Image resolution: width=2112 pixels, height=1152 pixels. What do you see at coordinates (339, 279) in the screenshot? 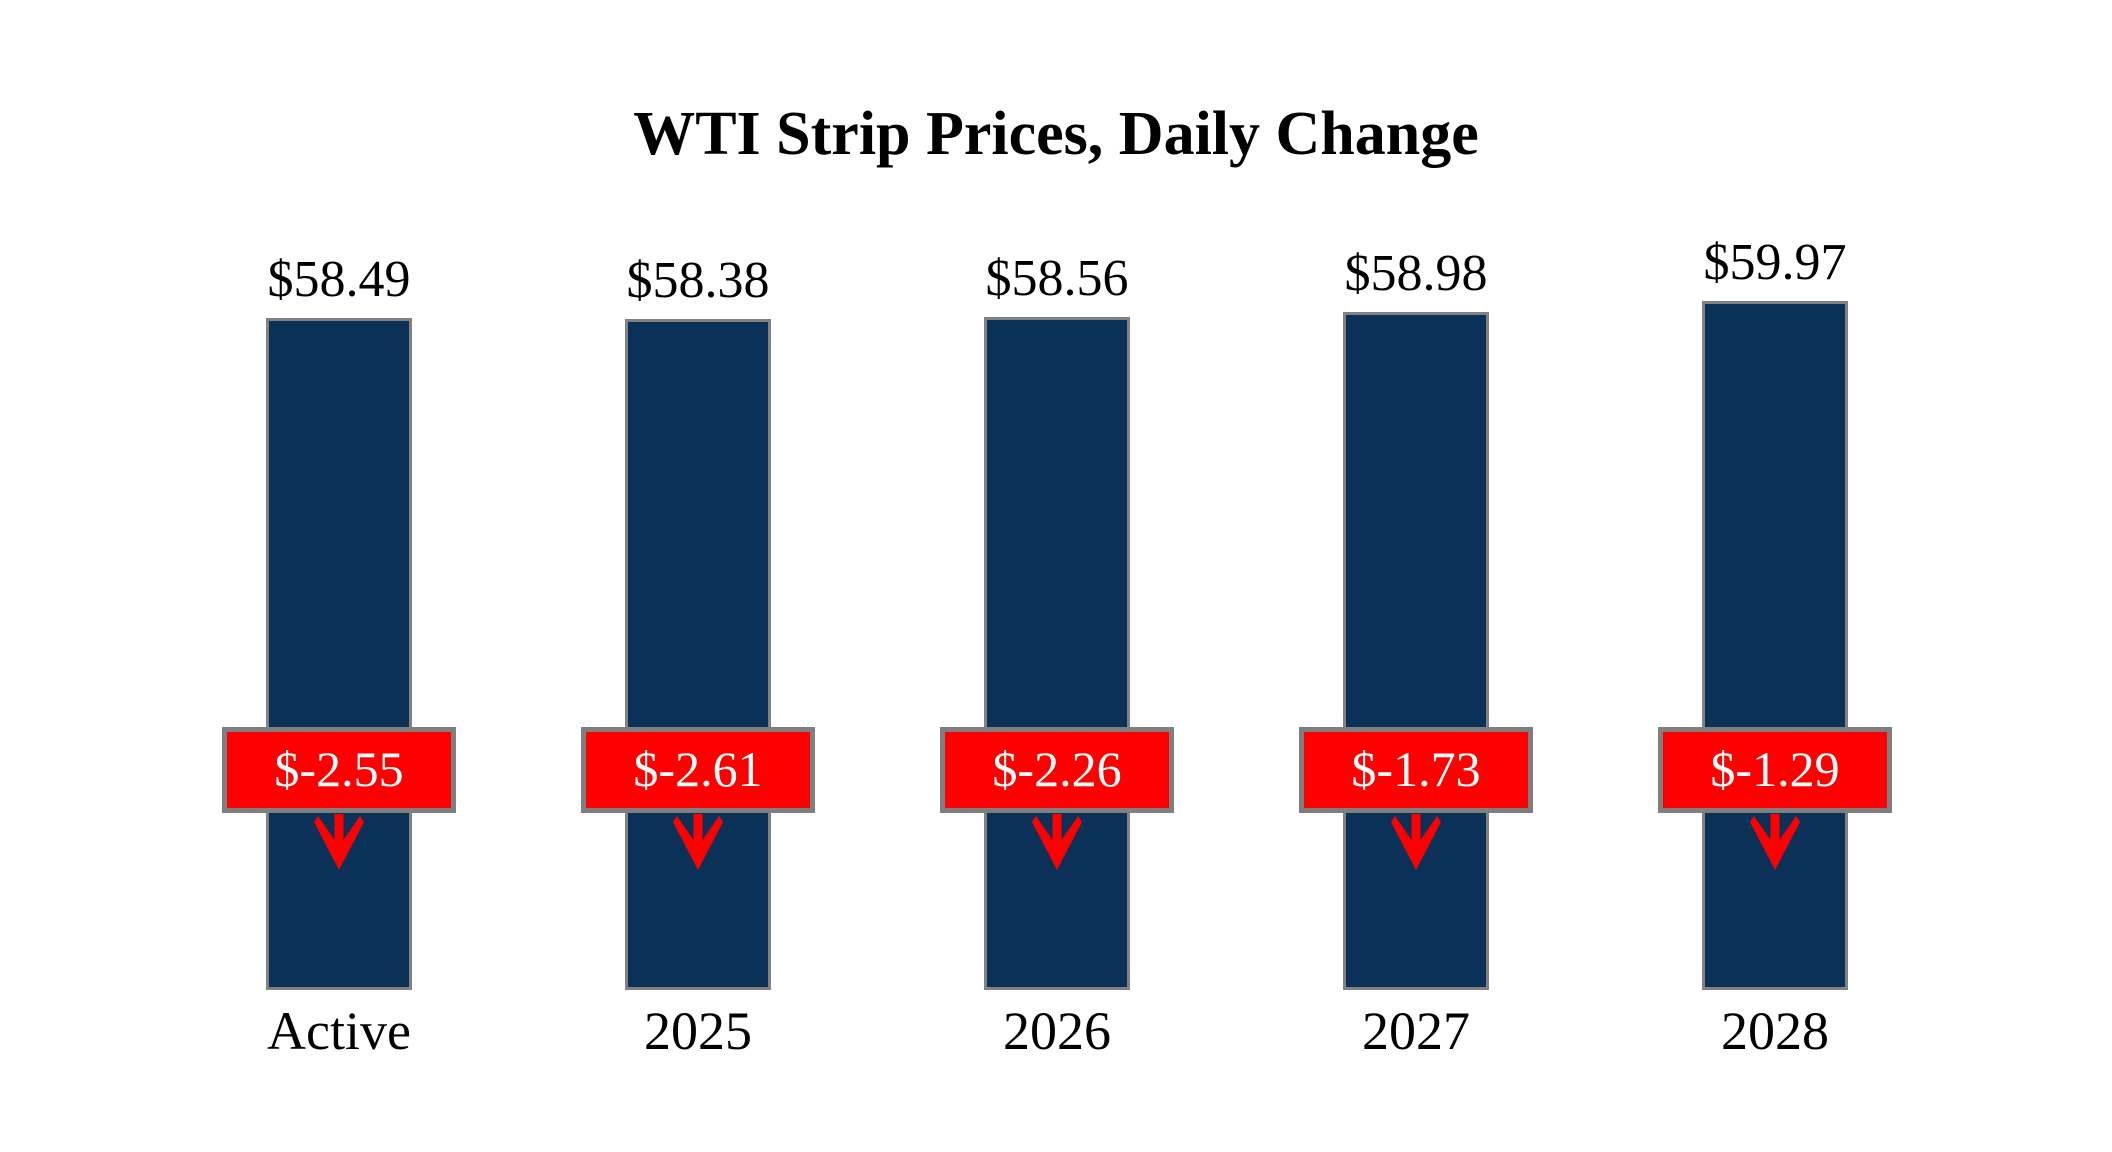
I see `price-label: $58.49` at bounding box center [339, 279].